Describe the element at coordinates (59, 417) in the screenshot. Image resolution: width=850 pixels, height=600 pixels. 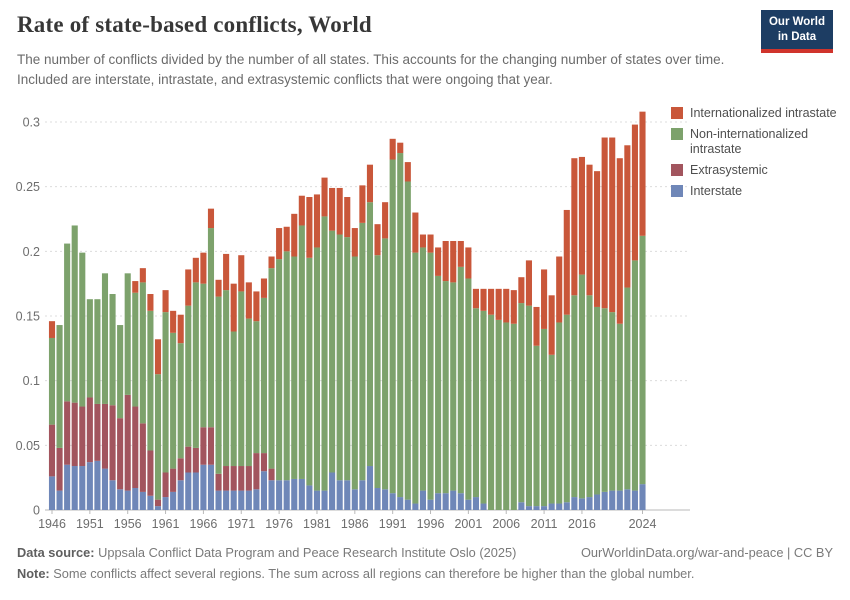
I see `bar-1947` at that location.